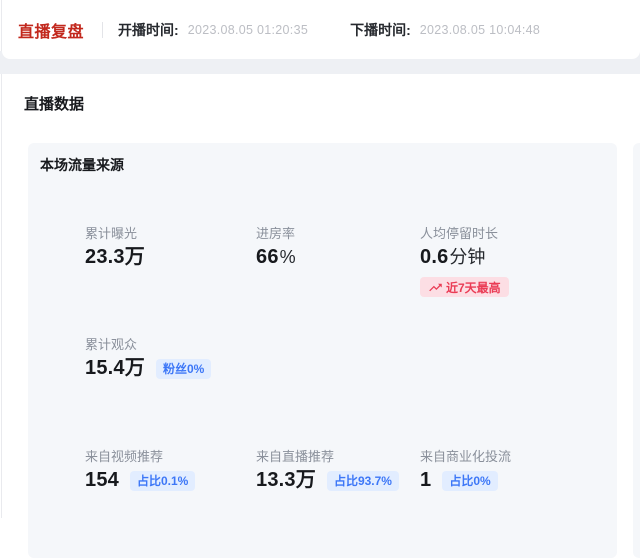 The height and width of the screenshot is (558, 640). I want to click on stat-video-recommend: 来自视频推荐 154 占比0.1%, so click(170, 470).